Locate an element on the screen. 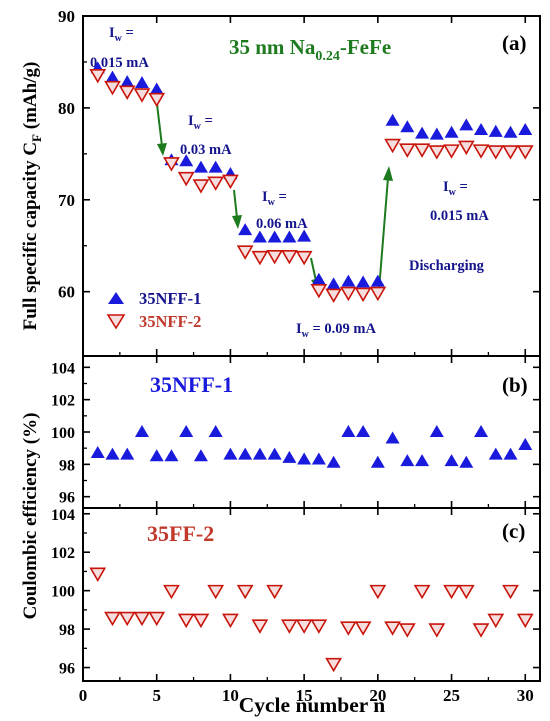  annotation-current-2: 0.03 mA is located at coordinates (206, 150).